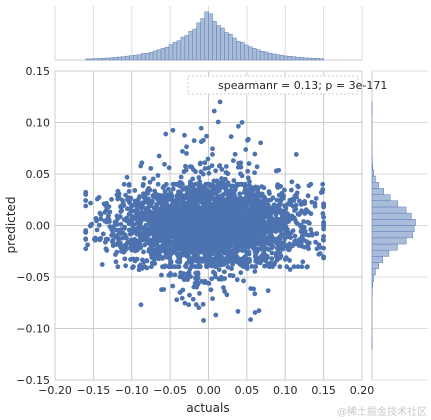 The image size is (431, 420). Describe the element at coordinates (33, 380) in the screenshot. I see `y-tick-label: −0.15` at that location.